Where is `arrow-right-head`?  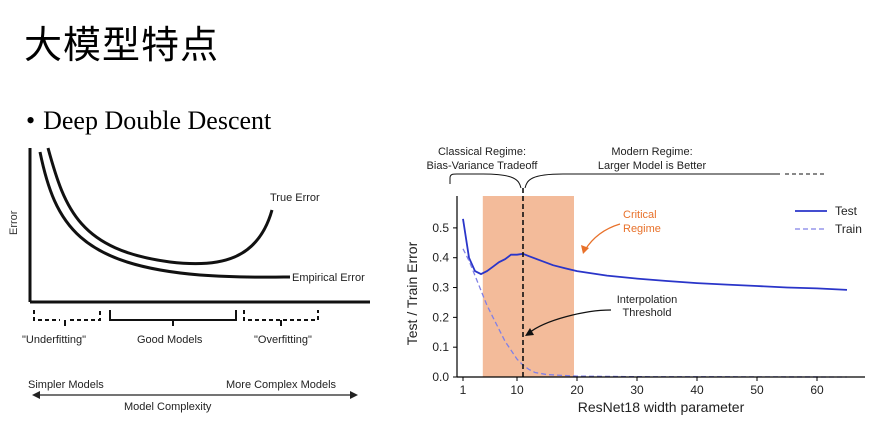
arrow-right-head is located at coordinates (354, 395).